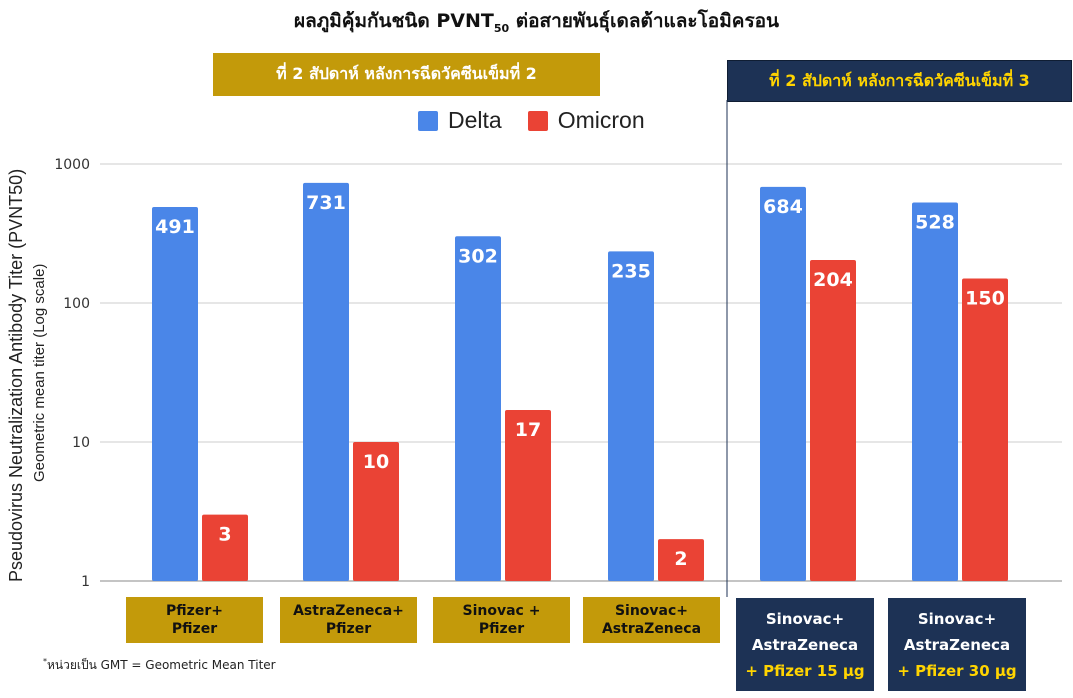 This screenshot has width=1073, height=698. Describe the element at coordinates (601, 120) in the screenshot. I see `legend-label-omicron: Omicron` at that location.